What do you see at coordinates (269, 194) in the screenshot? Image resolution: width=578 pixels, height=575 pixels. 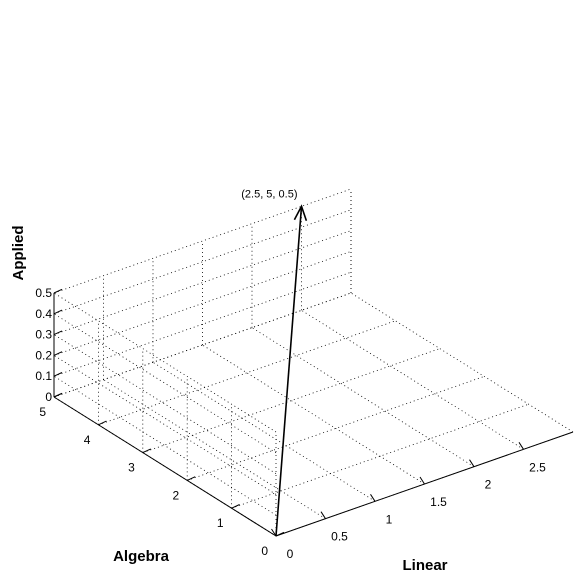 I see `vector-label: (2.5, 5, 0.5)` at bounding box center [269, 194].